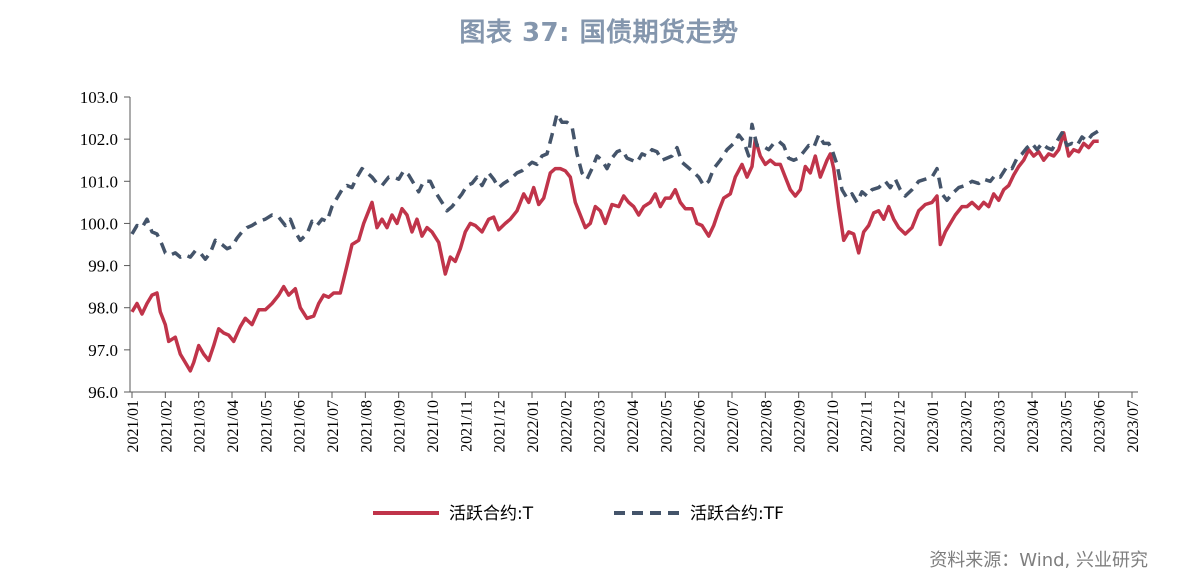  I want to click on x-tick-label: 2022/09, so click(800, 426).